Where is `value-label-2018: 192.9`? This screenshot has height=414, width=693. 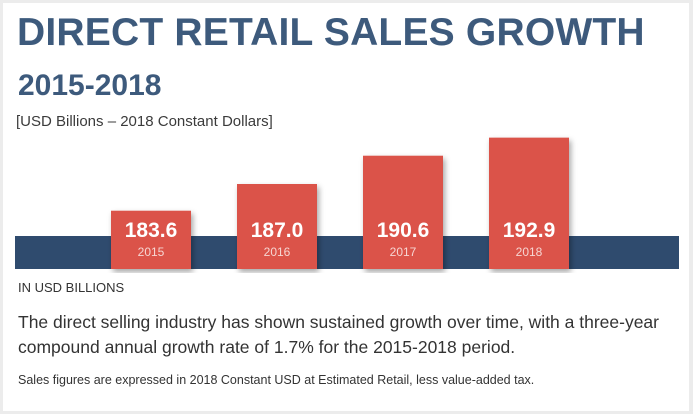 value-label-2018: 192.9 is located at coordinates (529, 230).